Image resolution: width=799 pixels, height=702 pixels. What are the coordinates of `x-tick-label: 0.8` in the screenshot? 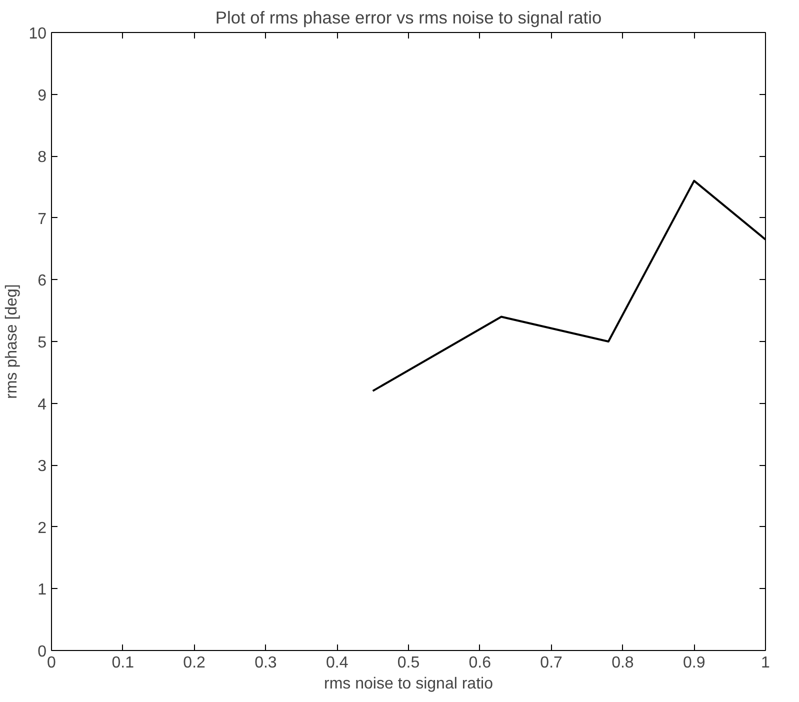 It's located at (623, 663).